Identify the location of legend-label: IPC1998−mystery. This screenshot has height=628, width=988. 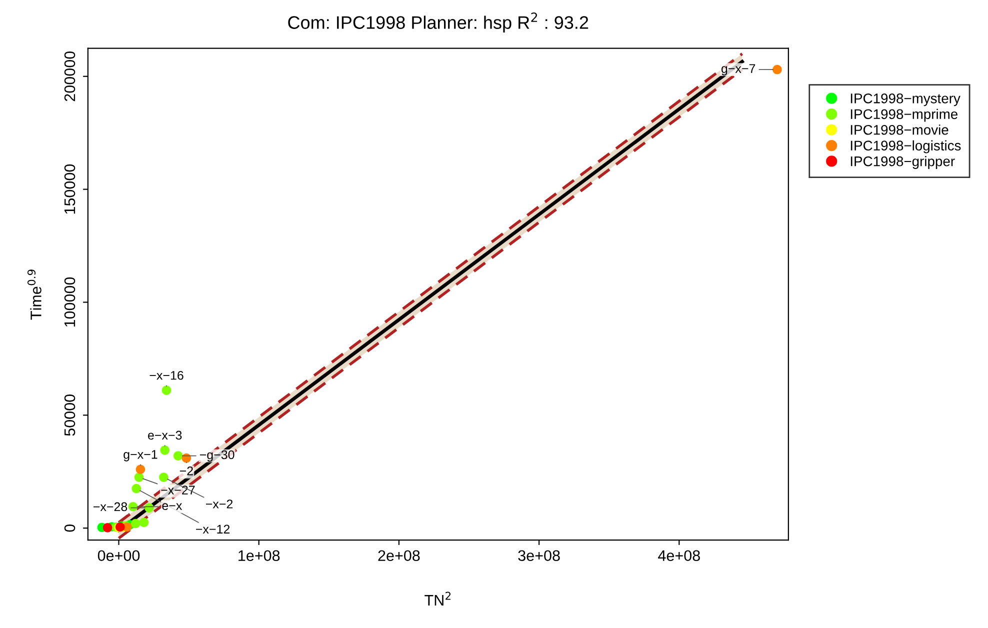
(905, 100).